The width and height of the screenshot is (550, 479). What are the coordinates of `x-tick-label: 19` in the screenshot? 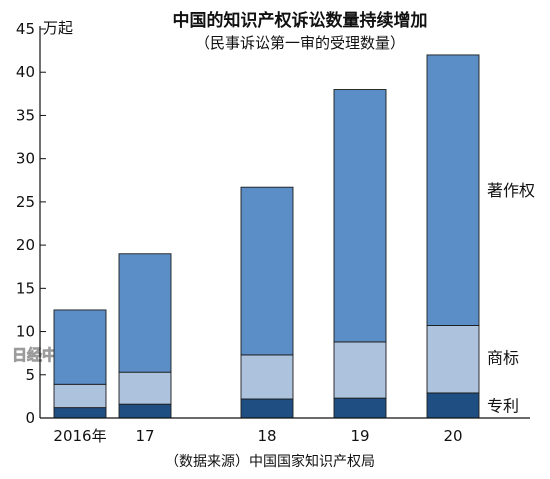 It's located at (359, 436).